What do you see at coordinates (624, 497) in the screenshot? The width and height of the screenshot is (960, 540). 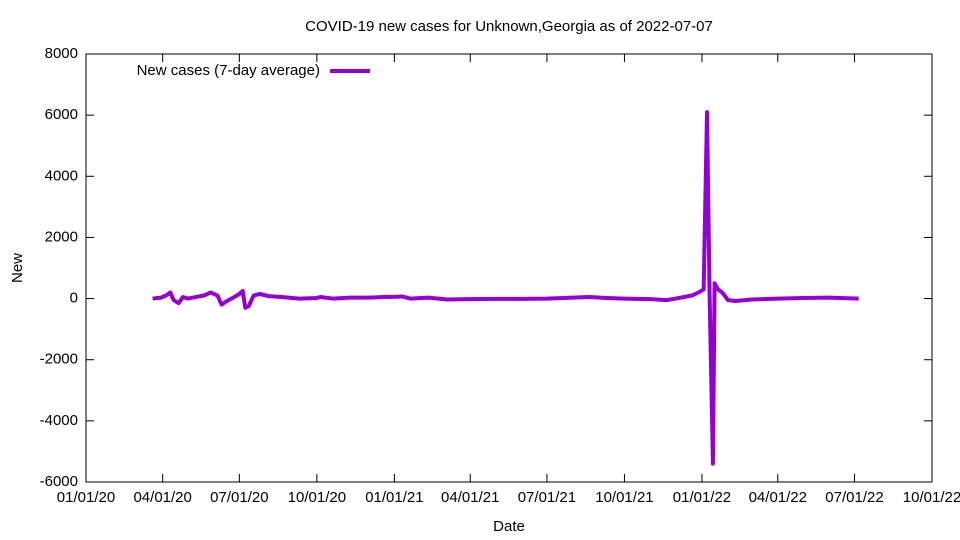 I see `x-tick-label: 10/01/21` at bounding box center [624, 497].